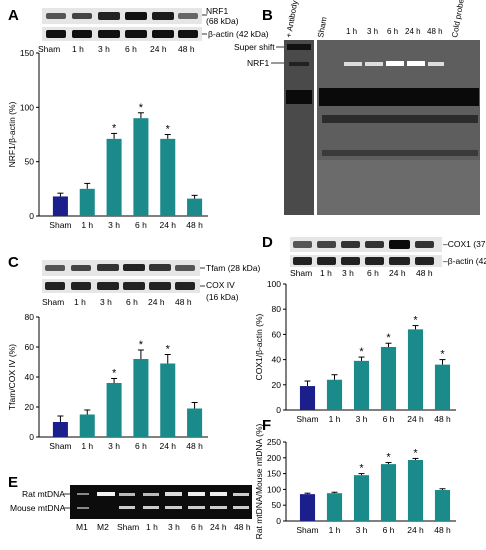 This screenshot has height=550, width=486. Describe the element at coordinates (161, 502) in the screenshot. I see `dna-gel` at that location.